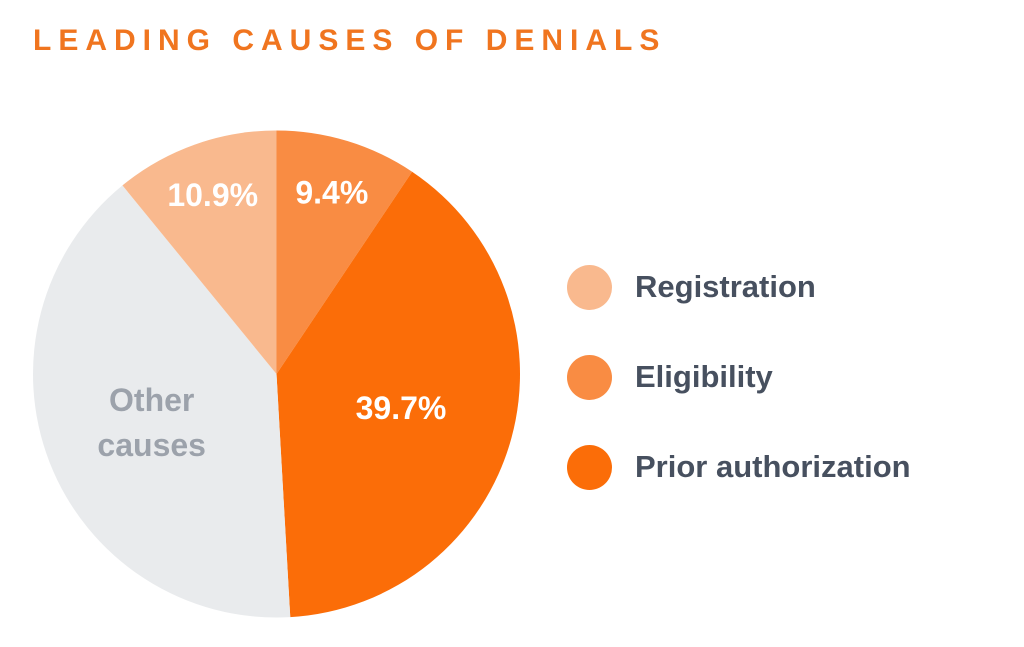  What do you see at coordinates (773, 466) in the screenshot?
I see `legend-label-prior-authorization: Prior authorization` at bounding box center [773, 466].